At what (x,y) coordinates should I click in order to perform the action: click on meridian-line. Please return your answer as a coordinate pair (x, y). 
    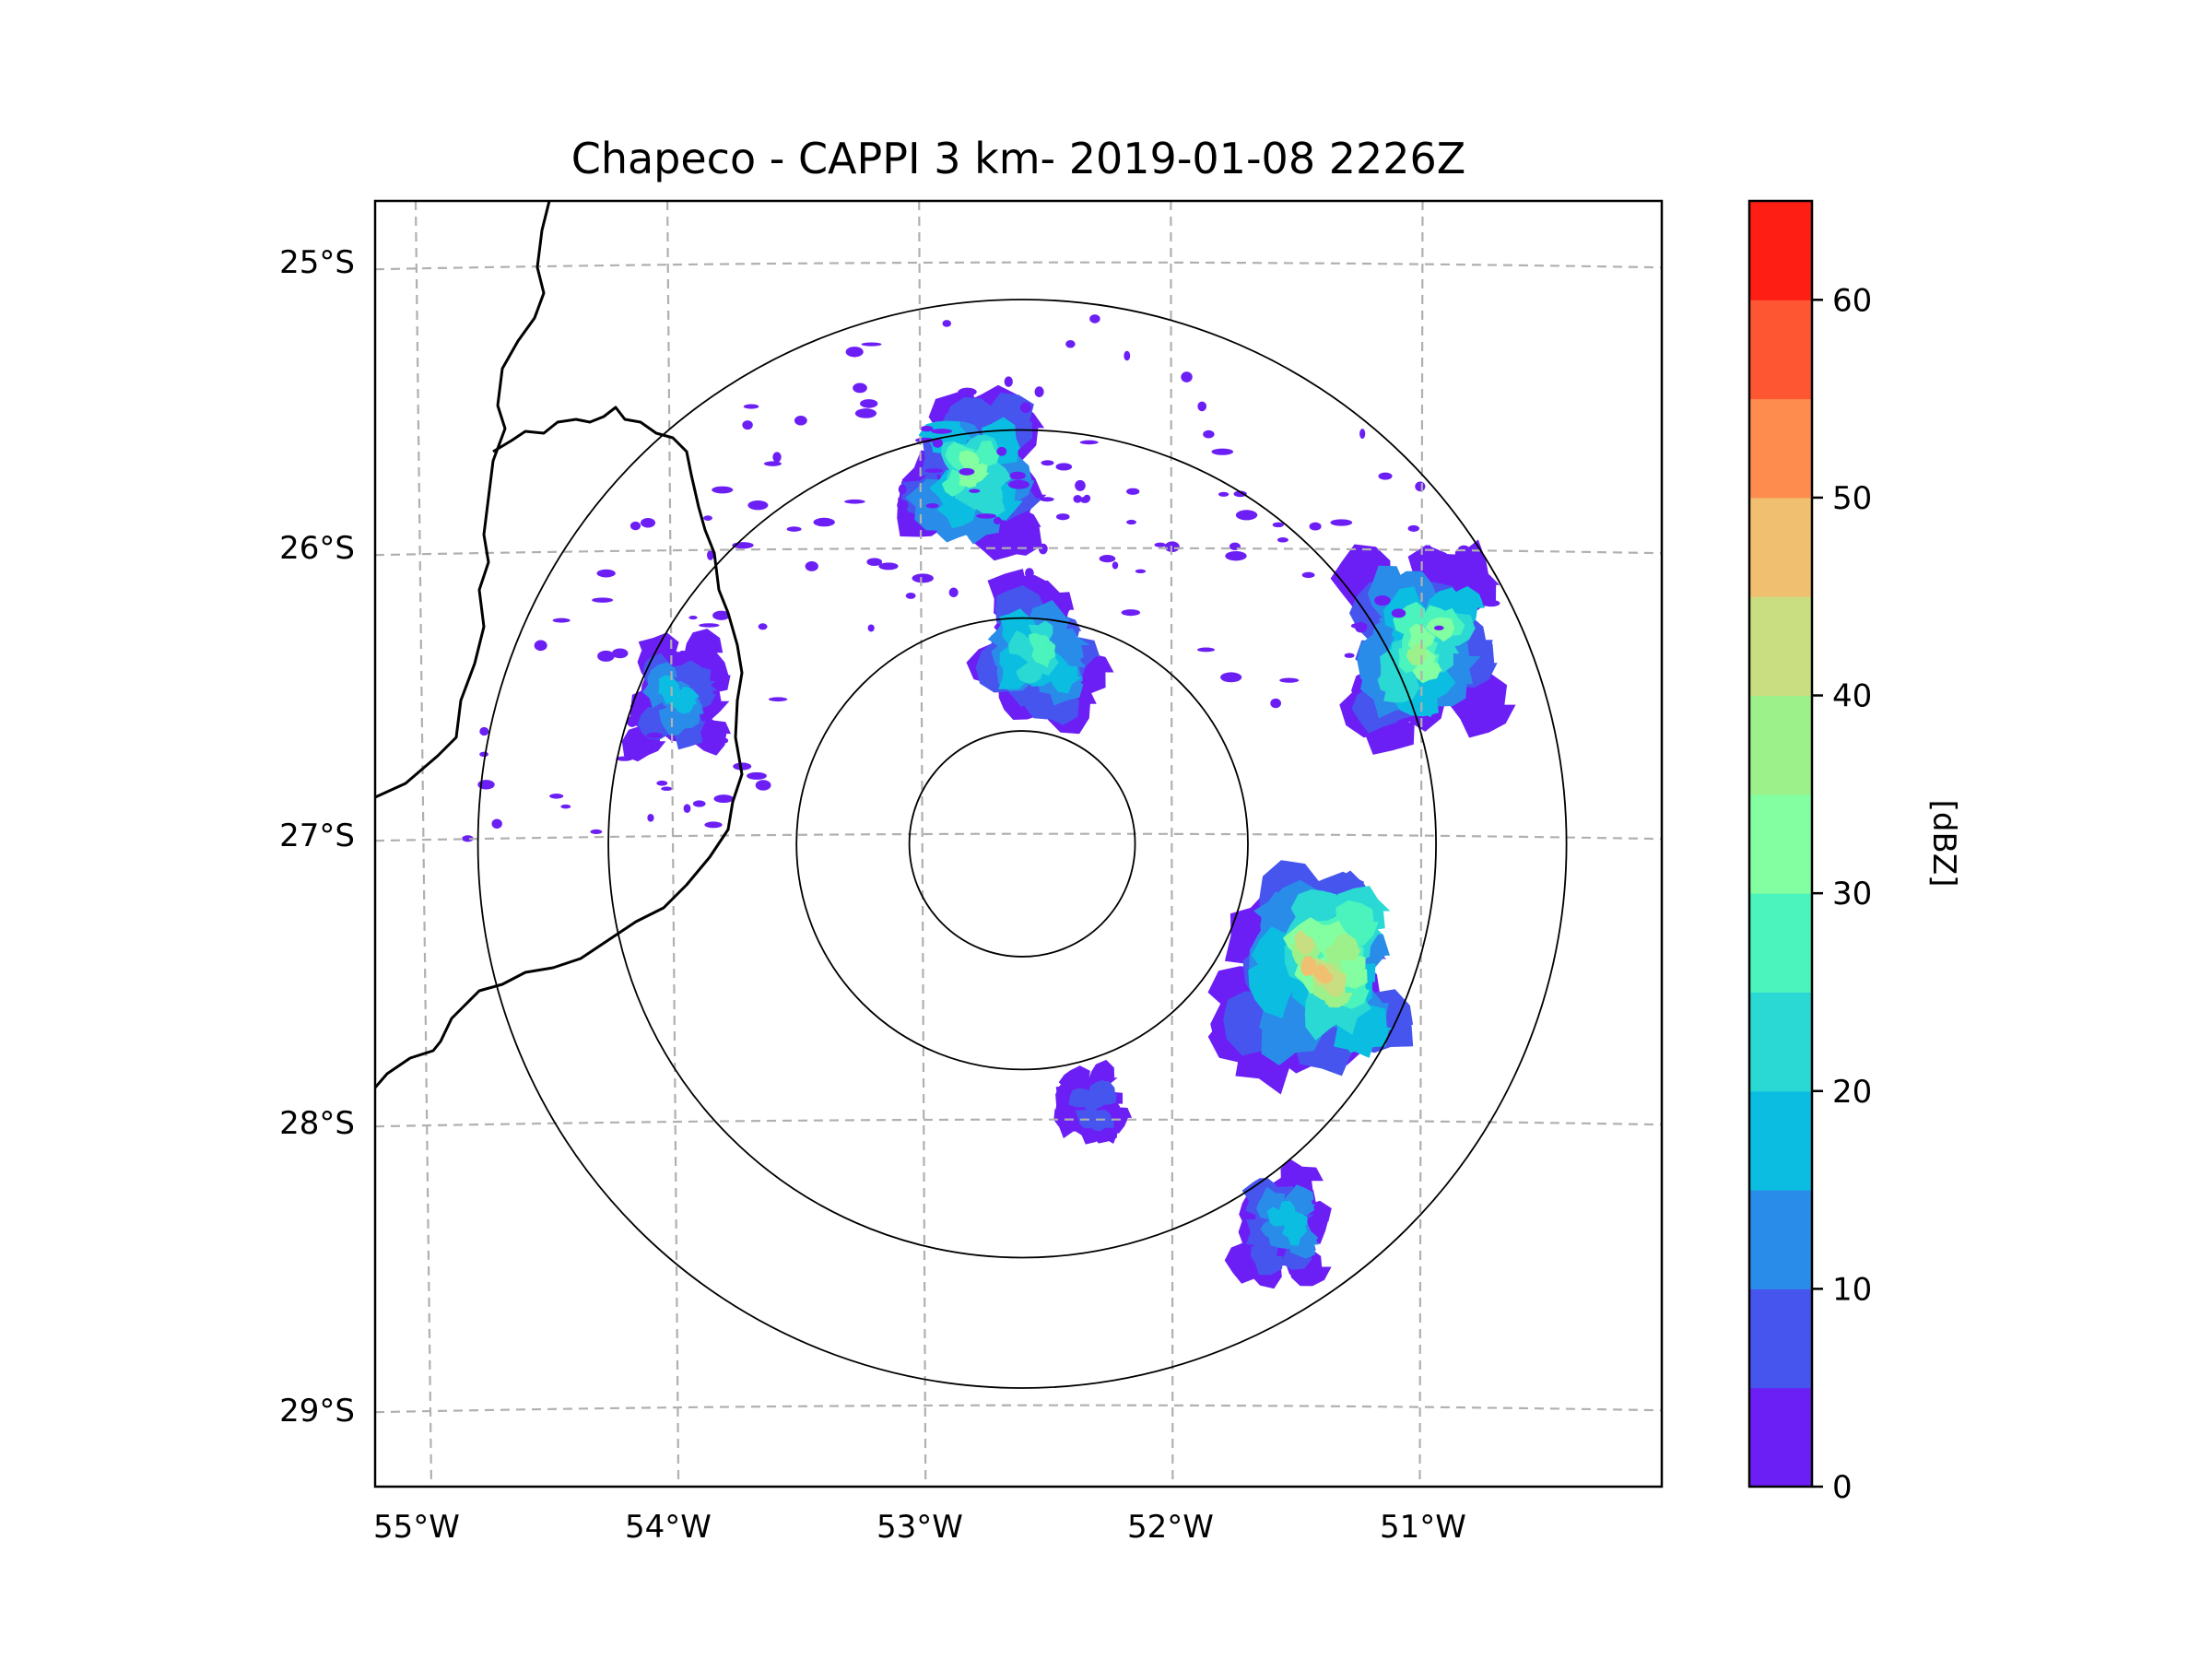
    Looking at the image, I should click on (673, 844).